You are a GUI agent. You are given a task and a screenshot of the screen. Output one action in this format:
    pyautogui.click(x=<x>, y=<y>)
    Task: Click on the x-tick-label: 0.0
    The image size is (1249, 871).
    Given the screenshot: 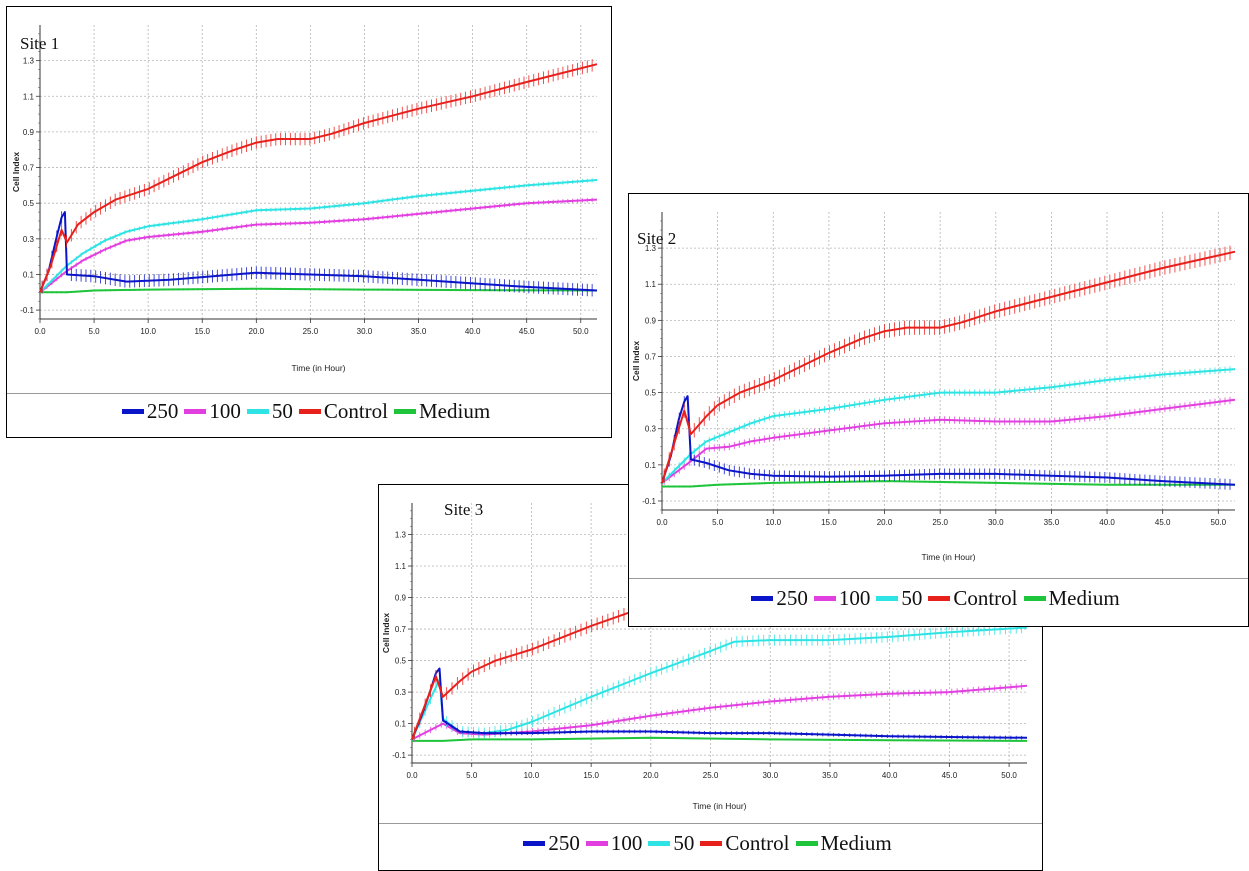 What is the action you would take?
    pyautogui.click(x=662, y=522)
    